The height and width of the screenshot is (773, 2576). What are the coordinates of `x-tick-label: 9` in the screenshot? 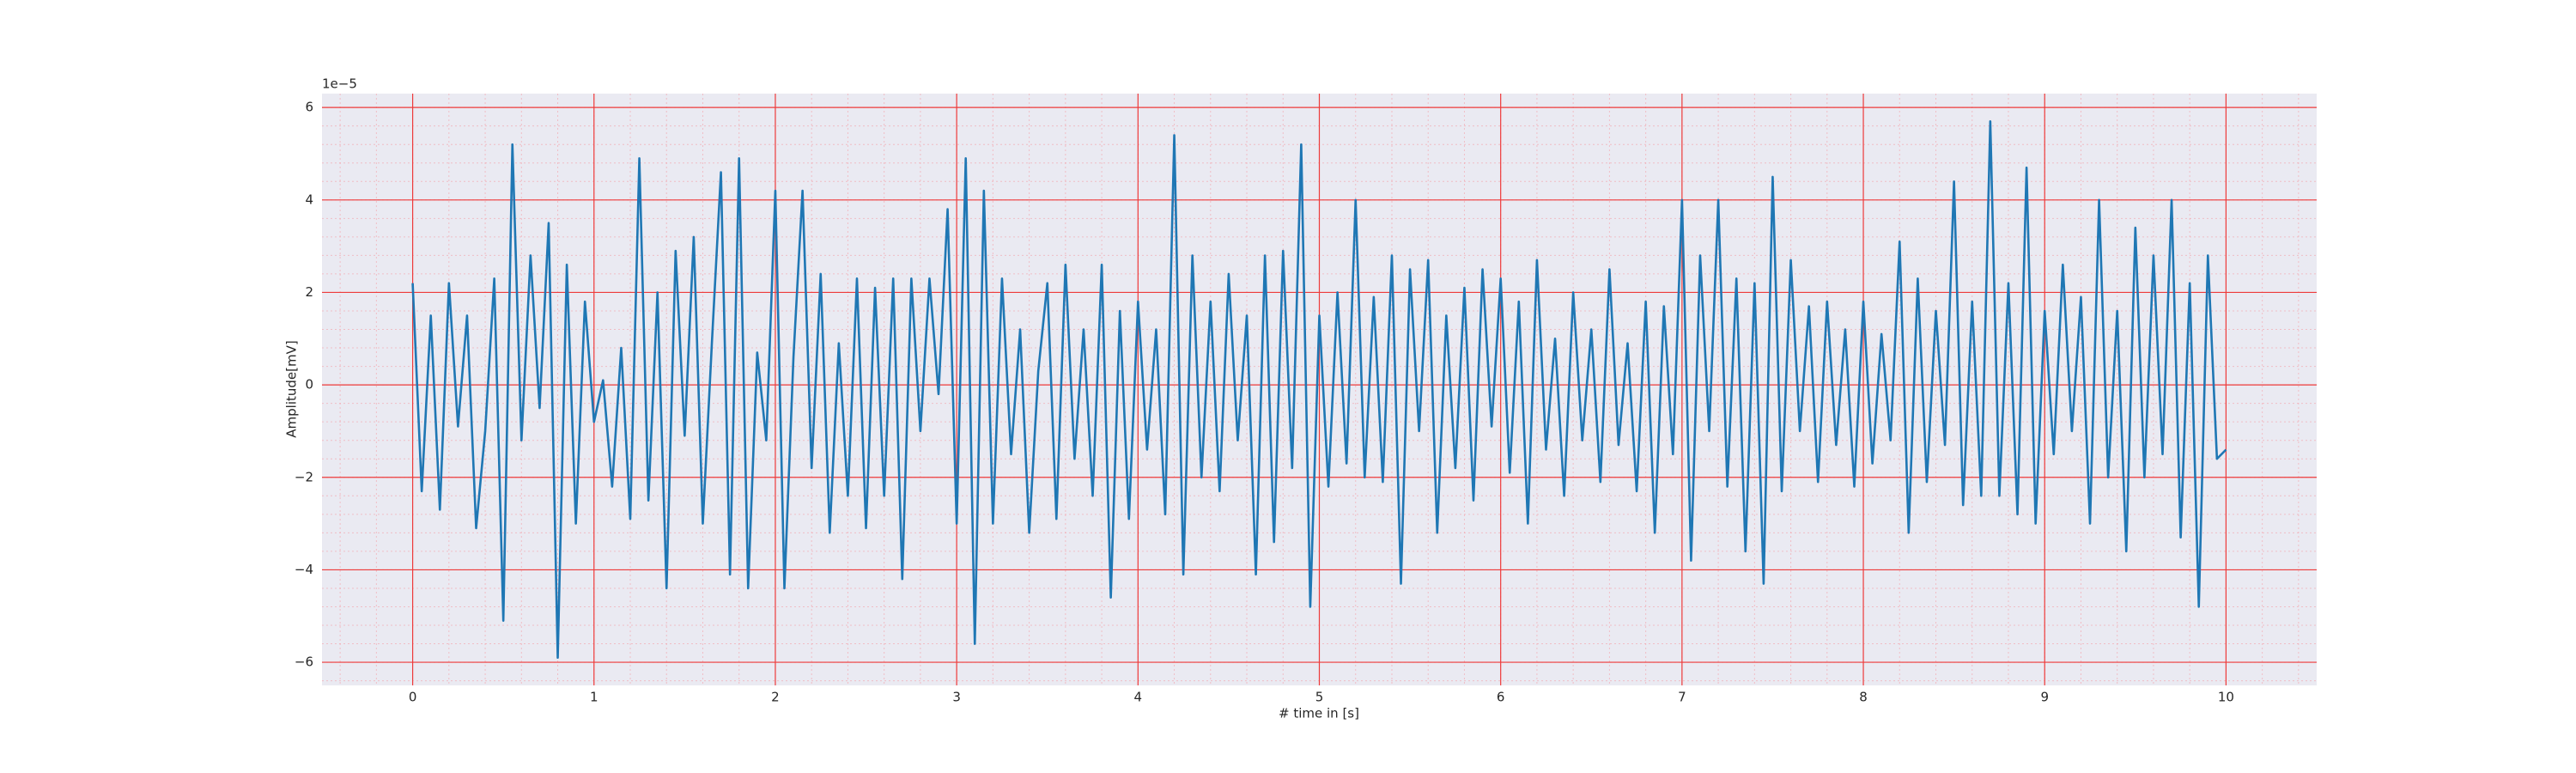 It's located at (2045, 697).